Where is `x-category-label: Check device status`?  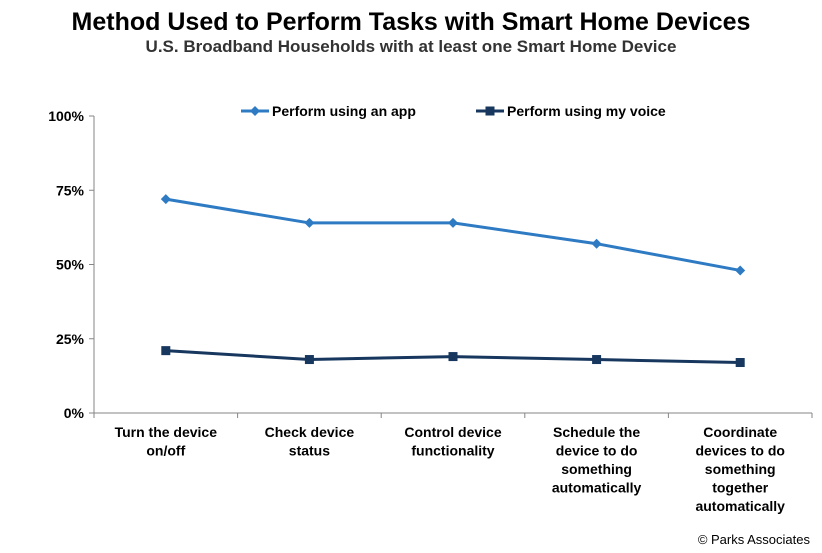
x-category-label: Check device status is located at coordinates (310, 441).